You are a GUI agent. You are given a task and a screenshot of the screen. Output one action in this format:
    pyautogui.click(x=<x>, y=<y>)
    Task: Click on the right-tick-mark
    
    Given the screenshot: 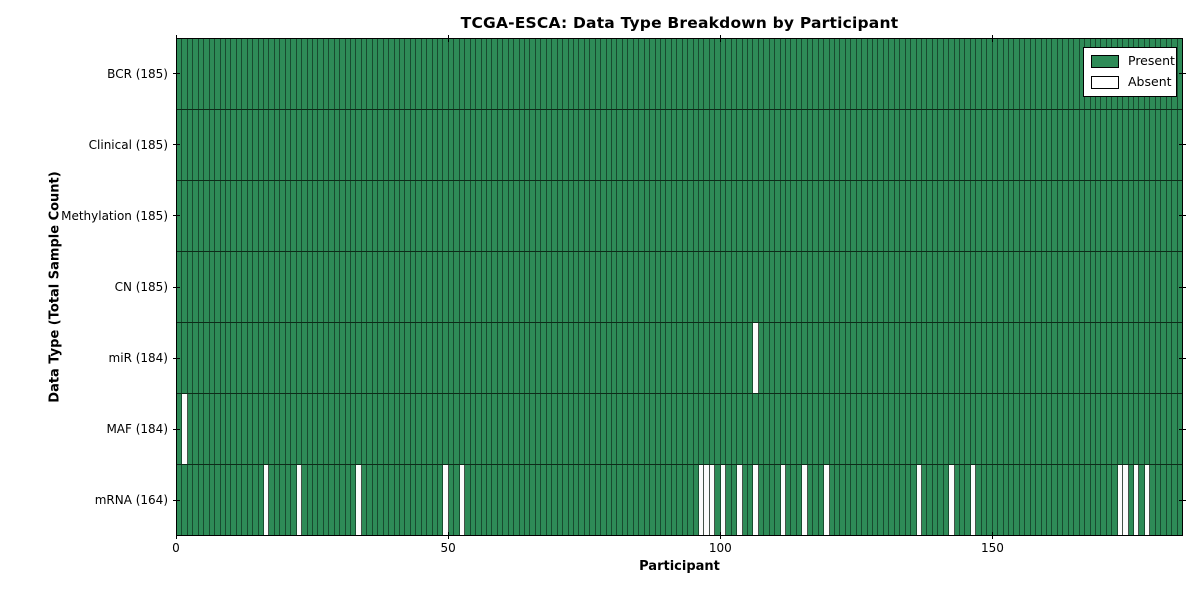 What is the action you would take?
    pyautogui.click(x=1182, y=358)
    